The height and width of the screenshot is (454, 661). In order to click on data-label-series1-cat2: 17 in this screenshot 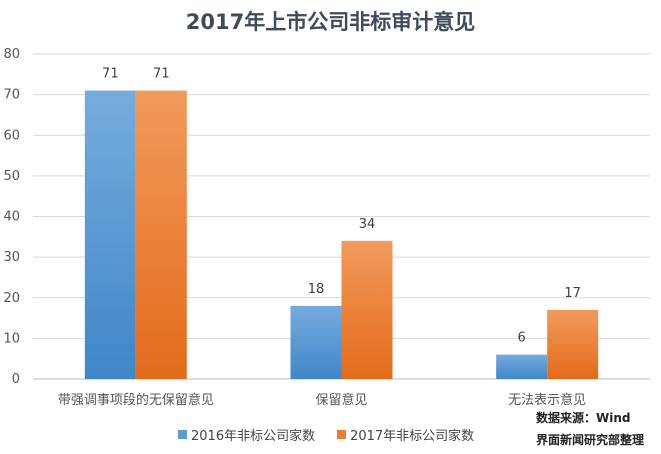, I will do `click(572, 293)`.